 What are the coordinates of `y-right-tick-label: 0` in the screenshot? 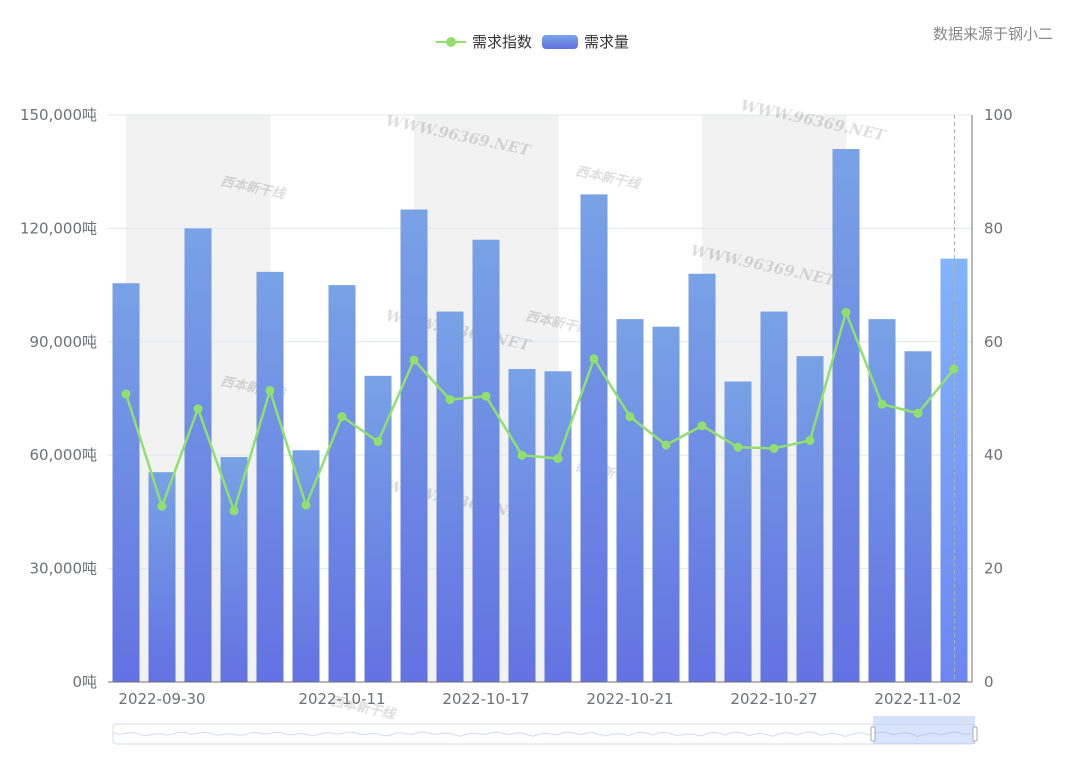 It's located at (989, 682).